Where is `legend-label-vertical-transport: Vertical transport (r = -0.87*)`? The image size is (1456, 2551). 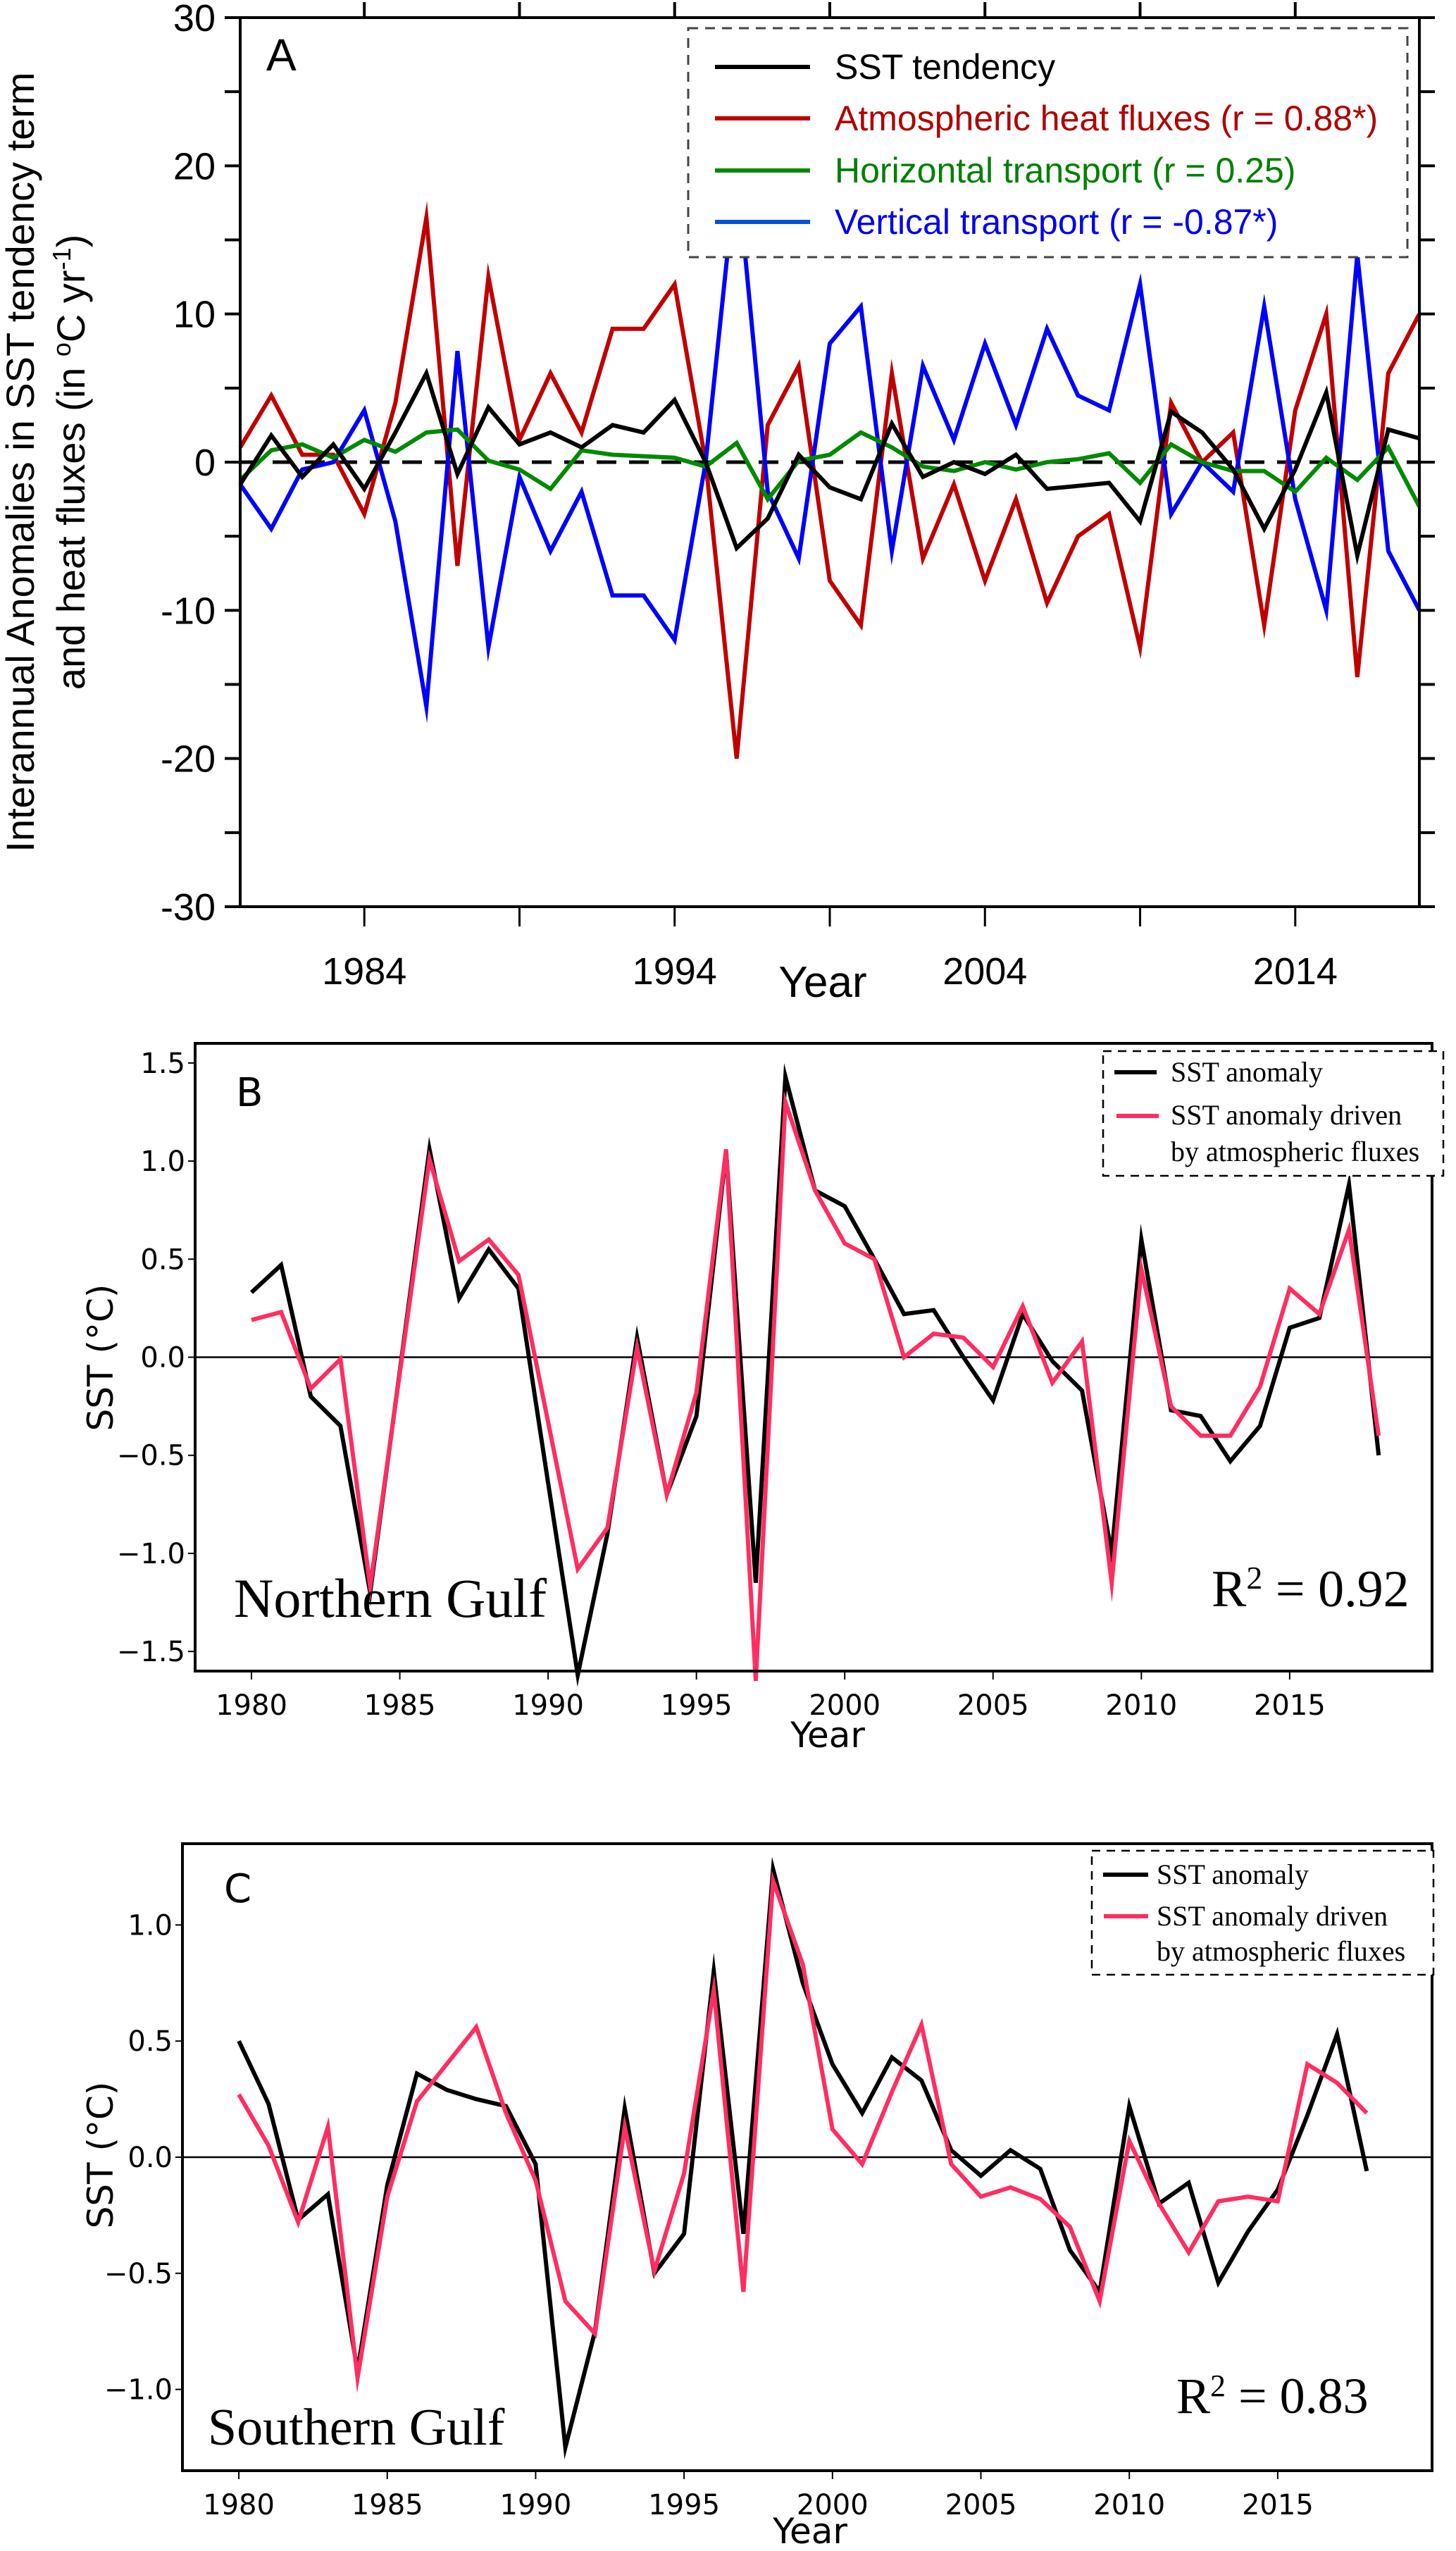 legend-label-vertical-transport: Vertical transport (r = -0.87*) is located at coordinates (1056, 222).